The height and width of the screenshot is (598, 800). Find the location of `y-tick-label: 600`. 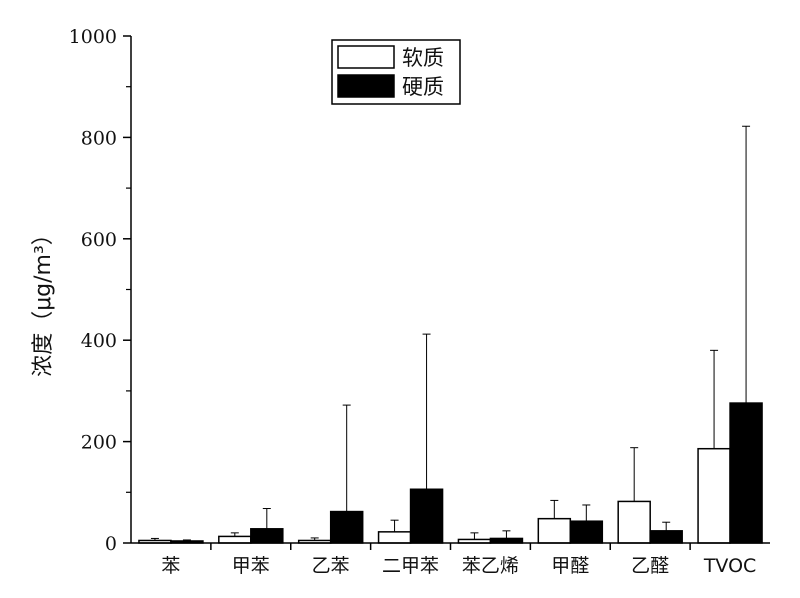

y-tick-label: 600 is located at coordinates (99, 240).